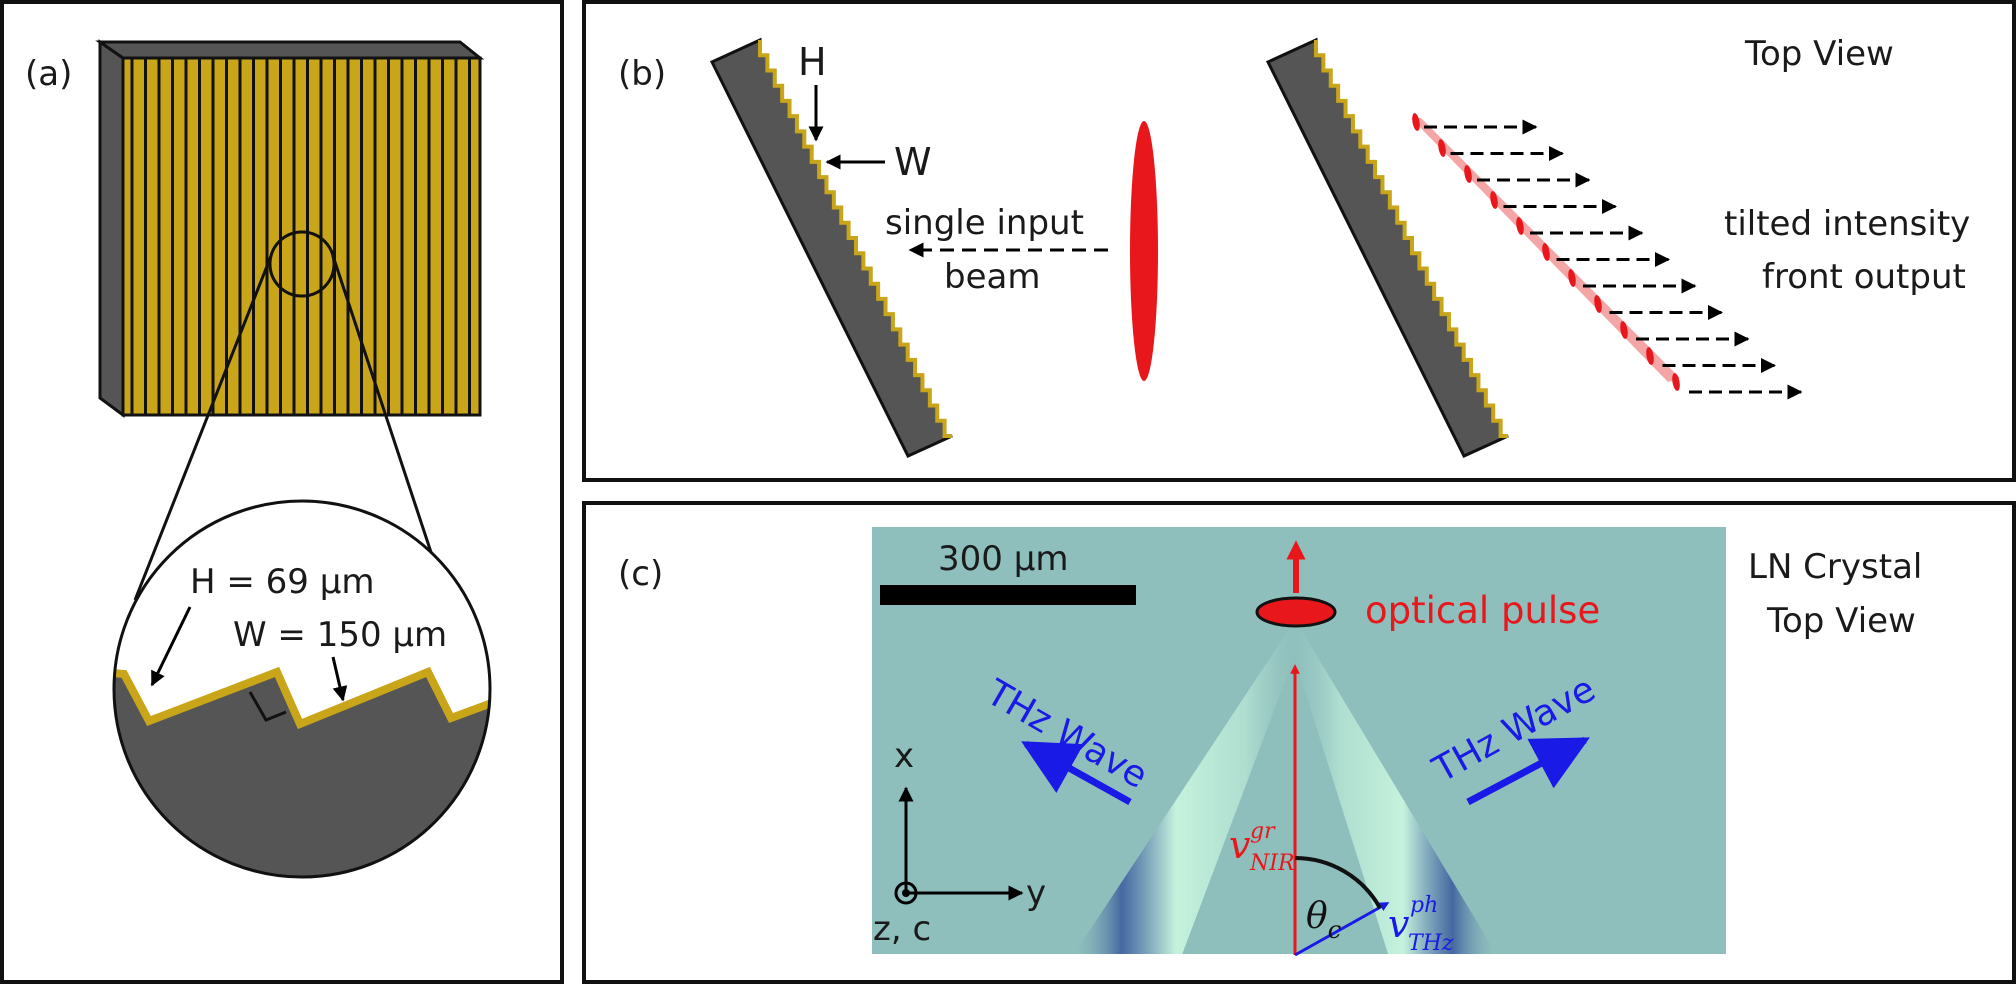  What do you see at coordinates (1819, 54) in the screenshot?
I see `panel-b-view-label: Top View` at bounding box center [1819, 54].